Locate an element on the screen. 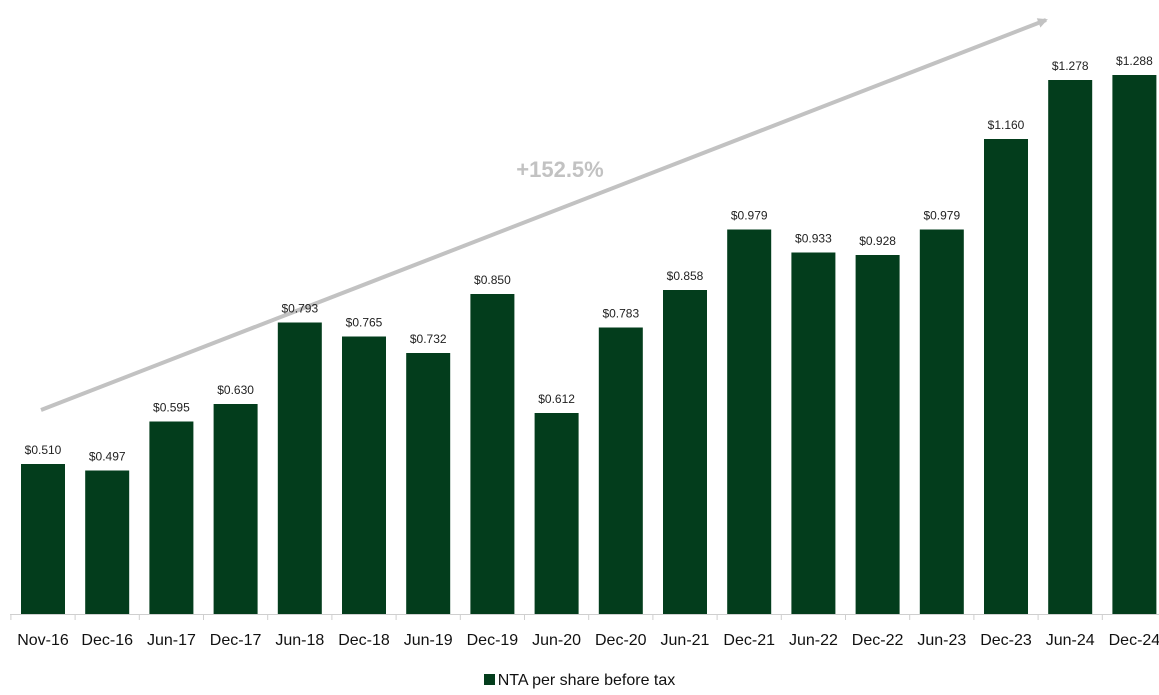 This screenshot has width=1159, height=695. data-label-jun-19: $0.732 is located at coordinates (428, 339).